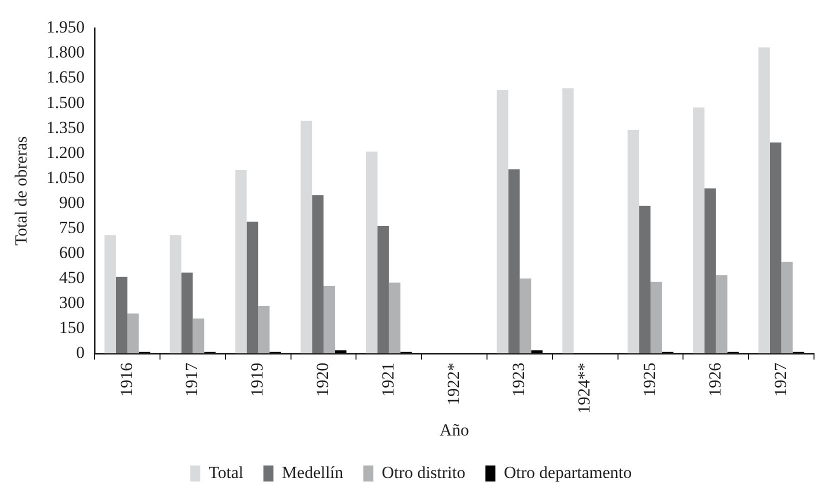  I want to click on y-tick-label: 1.350, so click(65, 127).